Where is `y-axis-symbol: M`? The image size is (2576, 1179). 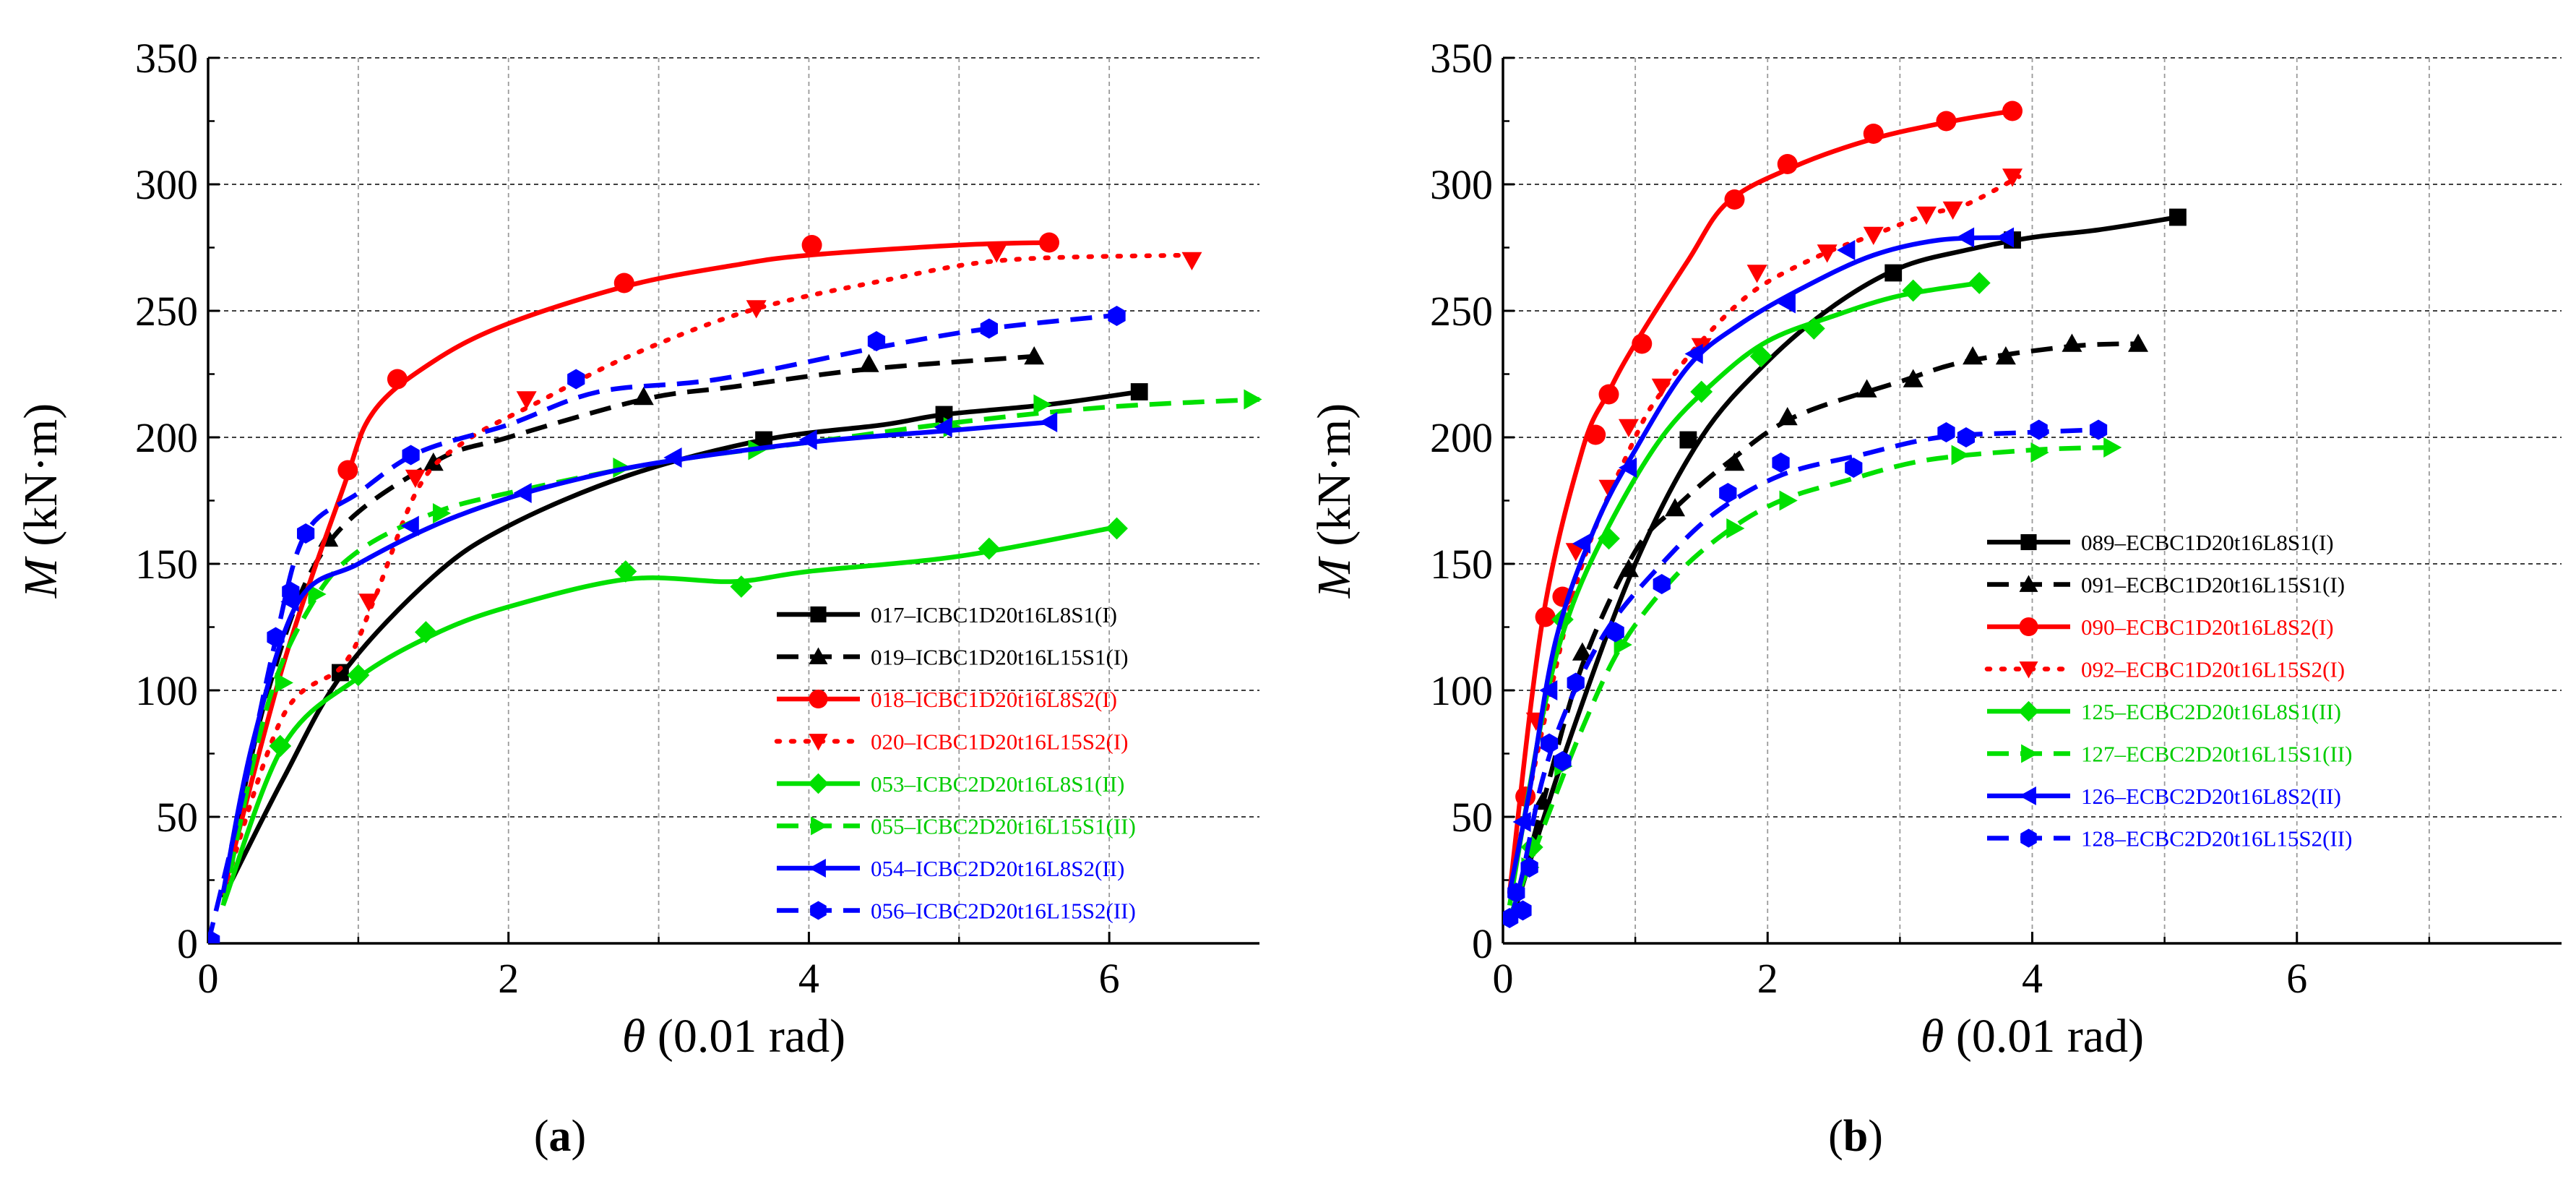 y-axis-symbol: M is located at coordinates (1334, 577).